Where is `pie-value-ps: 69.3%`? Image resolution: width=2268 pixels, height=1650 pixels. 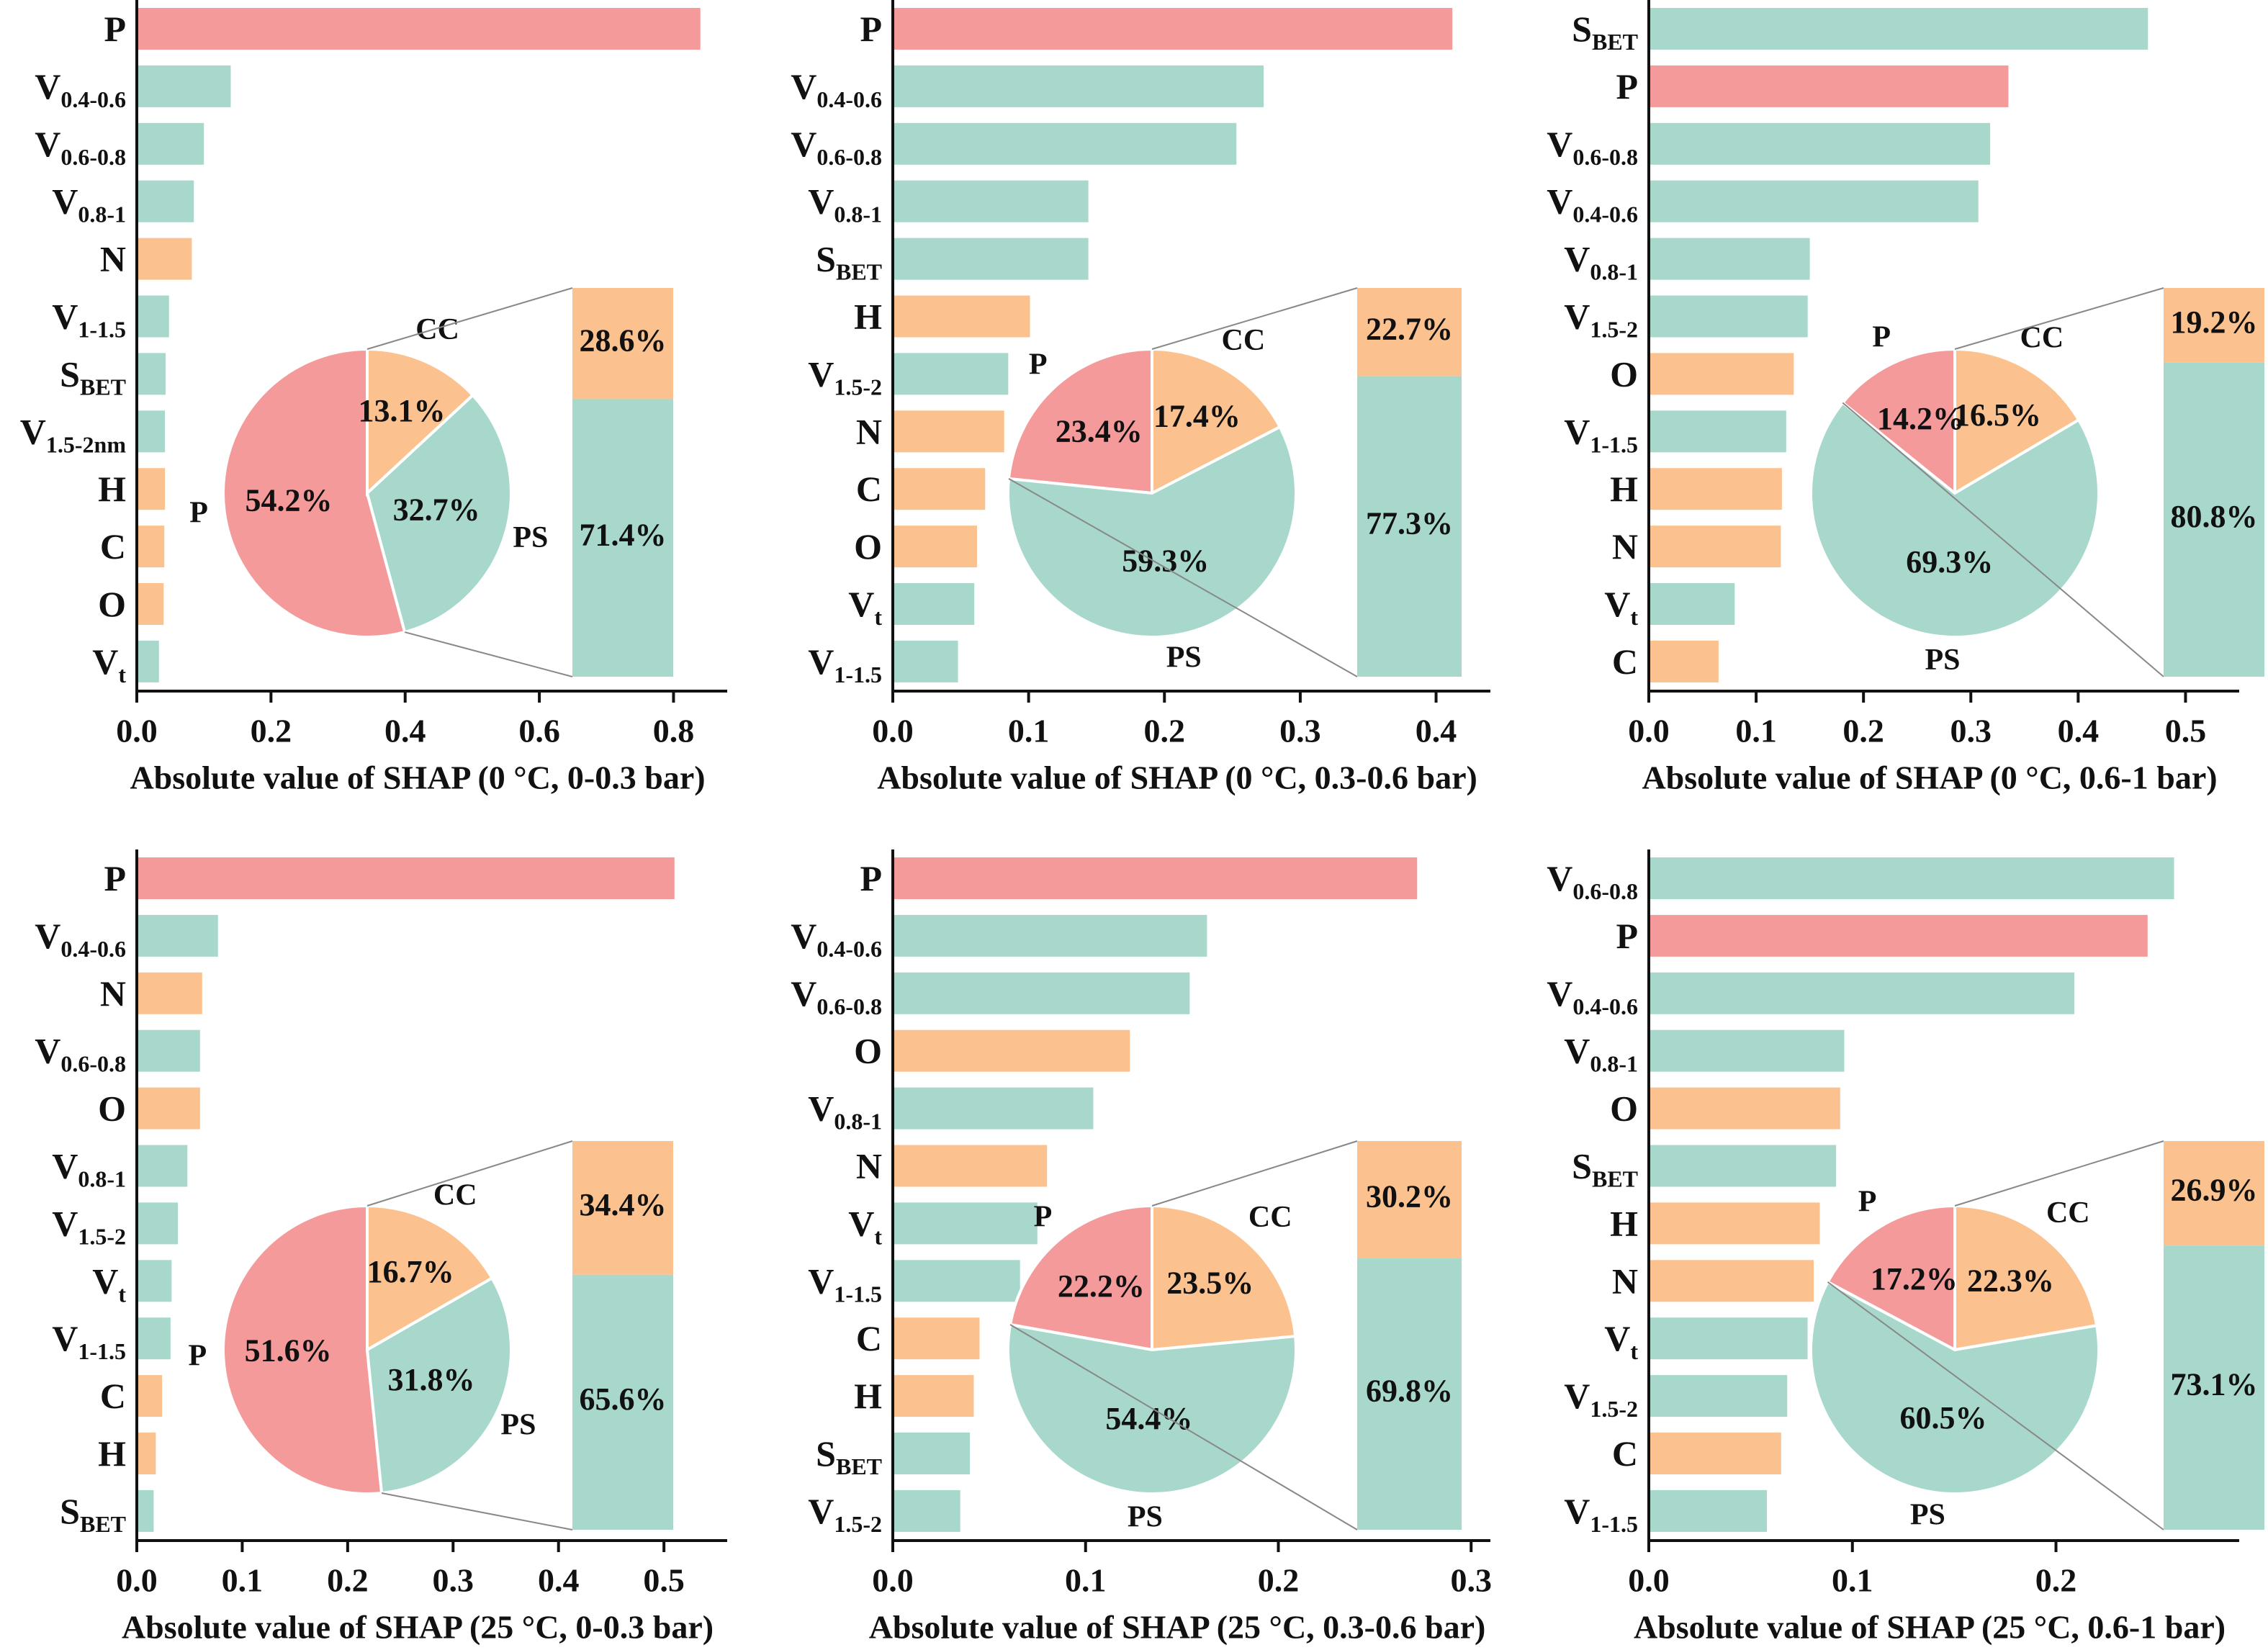
pie-value-ps: 69.3% is located at coordinates (1949, 562).